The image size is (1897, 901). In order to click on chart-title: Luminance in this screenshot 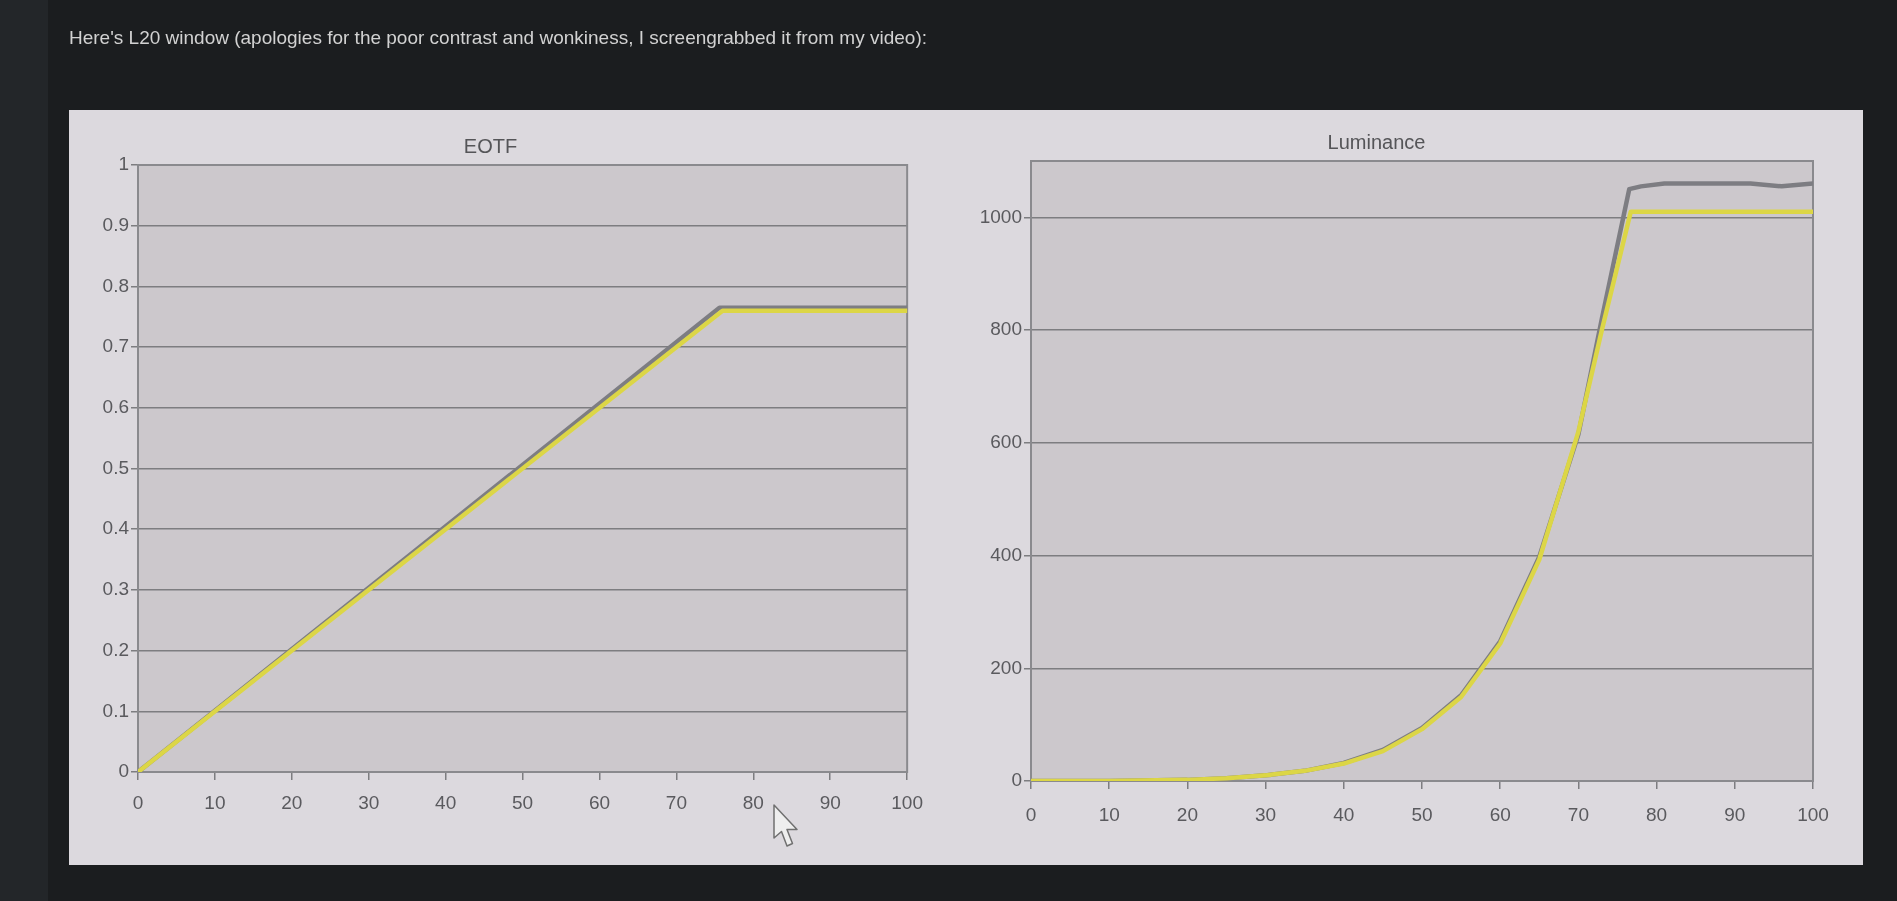, I will do `click(1376, 141)`.